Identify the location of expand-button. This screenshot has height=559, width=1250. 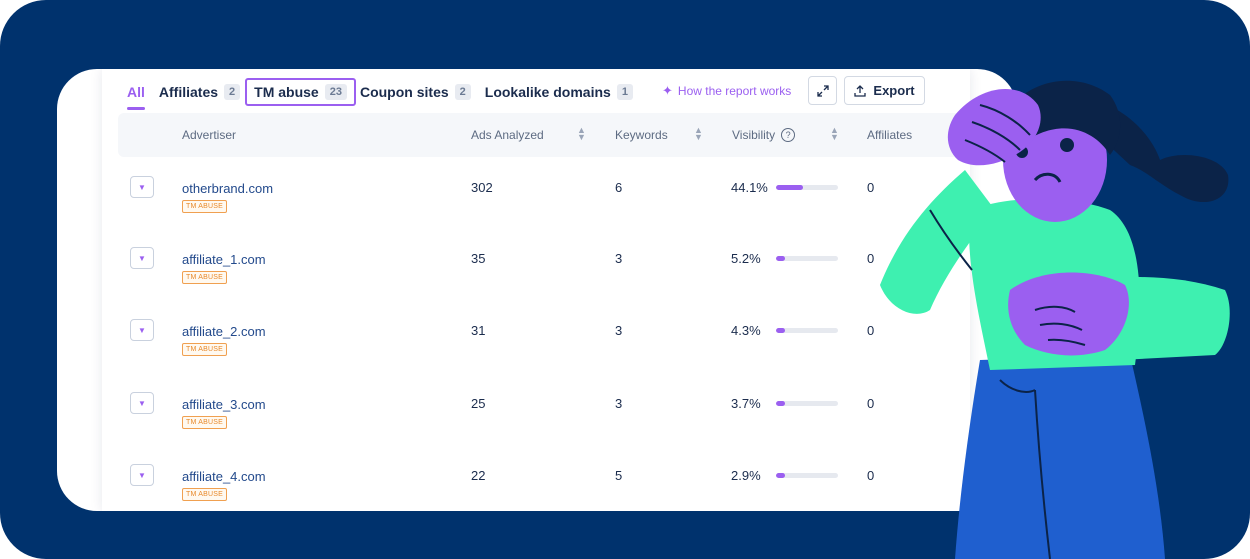
(822, 90).